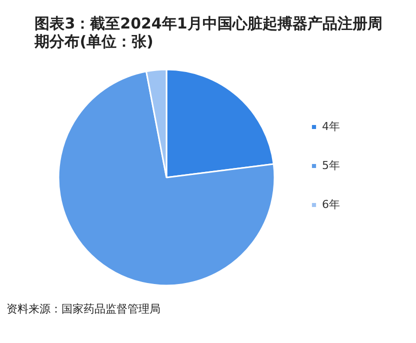 The height and width of the screenshot is (343, 416). Describe the element at coordinates (331, 126) in the screenshot. I see `legend-label: 4年` at that location.